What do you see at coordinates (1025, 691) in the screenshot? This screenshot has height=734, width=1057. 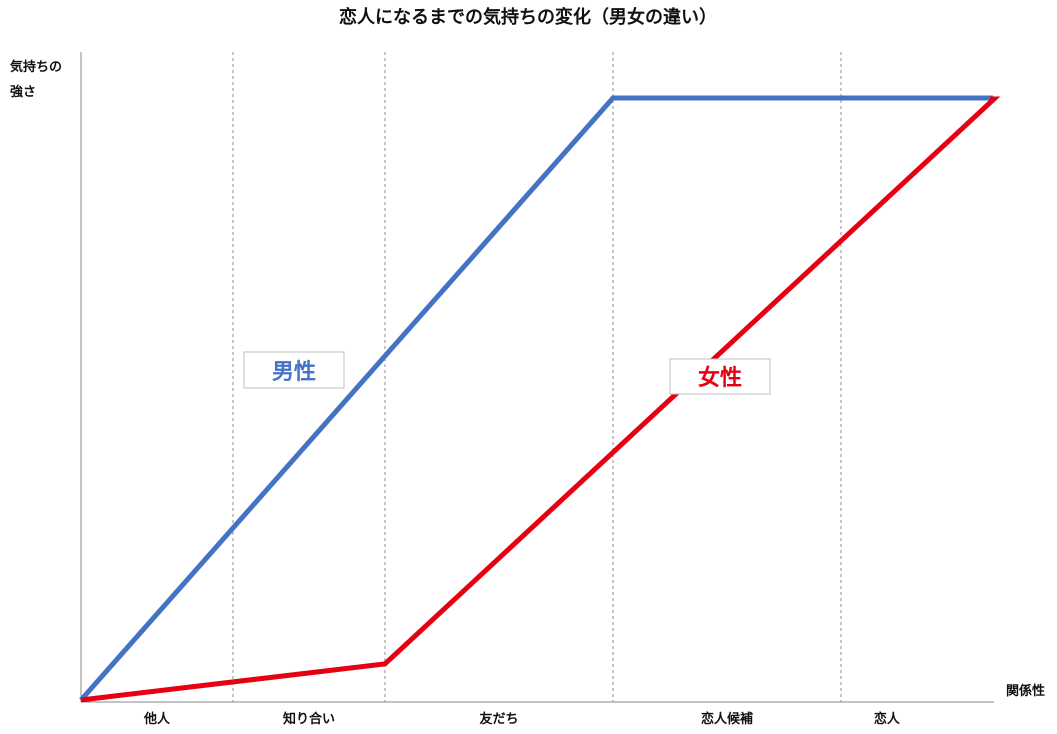 I see `x-axis-label: 関係性` at bounding box center [1025, 691].